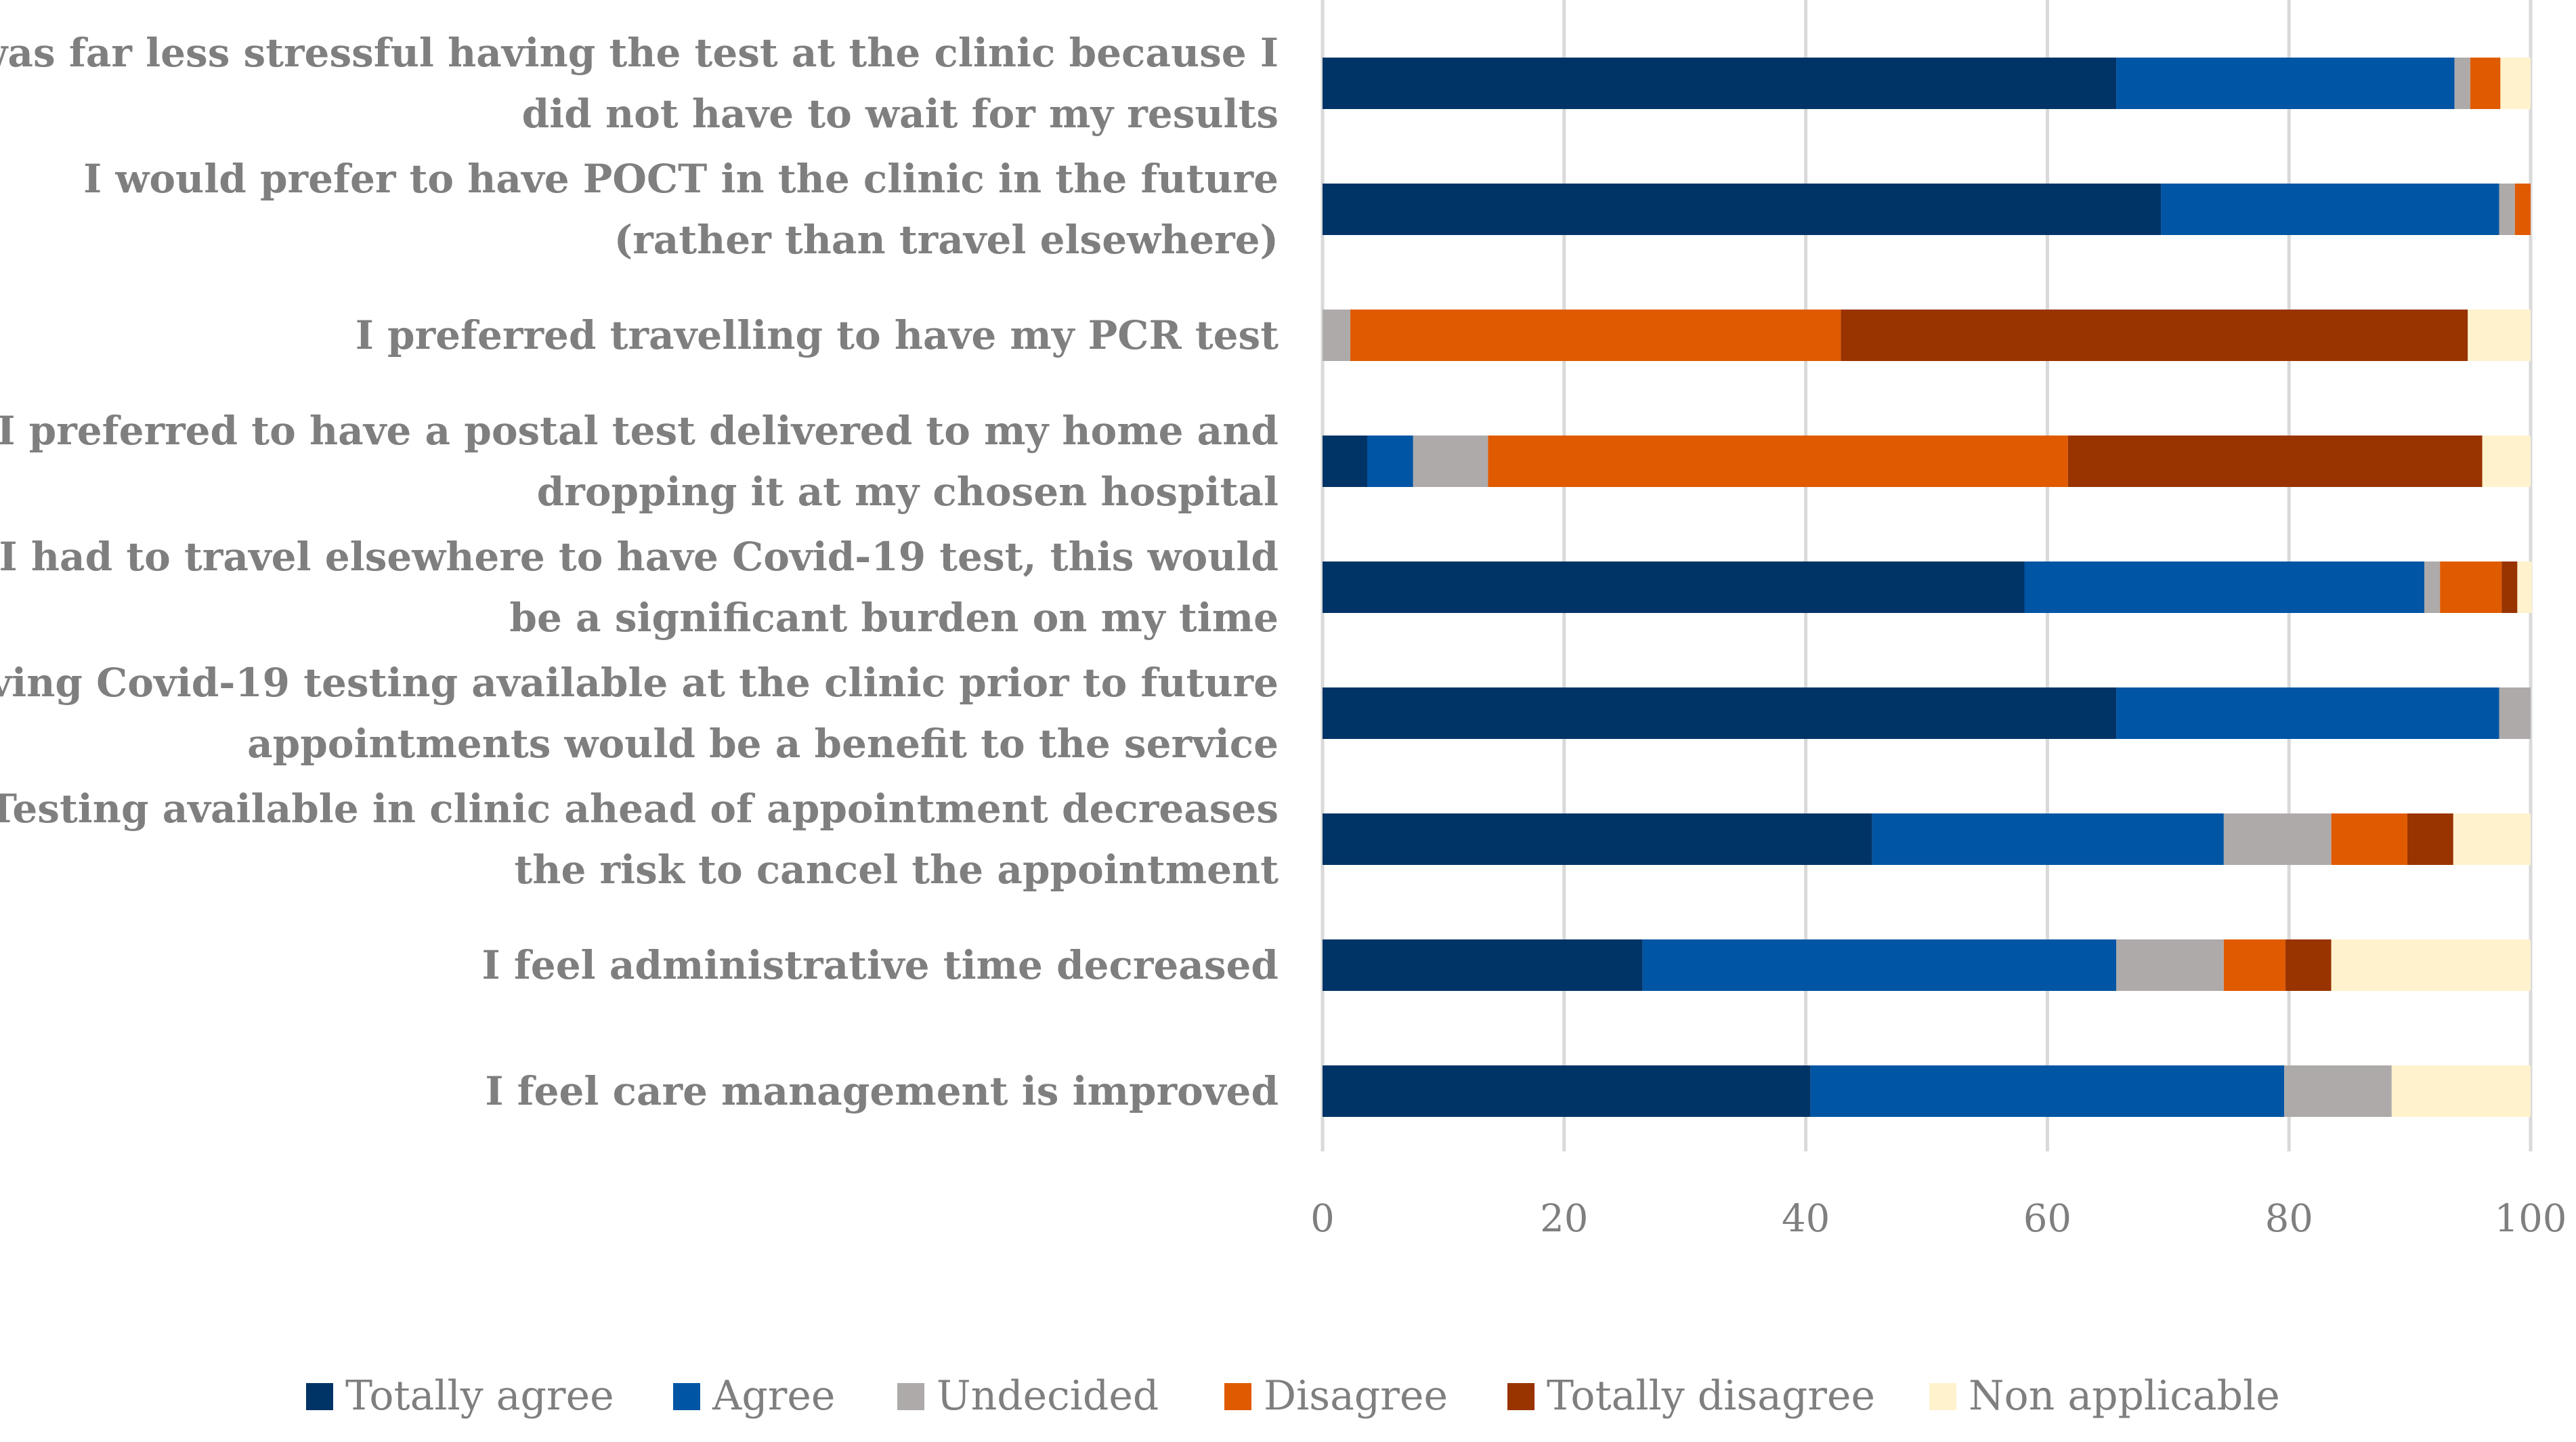  Describe the element at coordinates (1237, 1397) in the screenshot. I see `legend-swatch-disagree` at that location.